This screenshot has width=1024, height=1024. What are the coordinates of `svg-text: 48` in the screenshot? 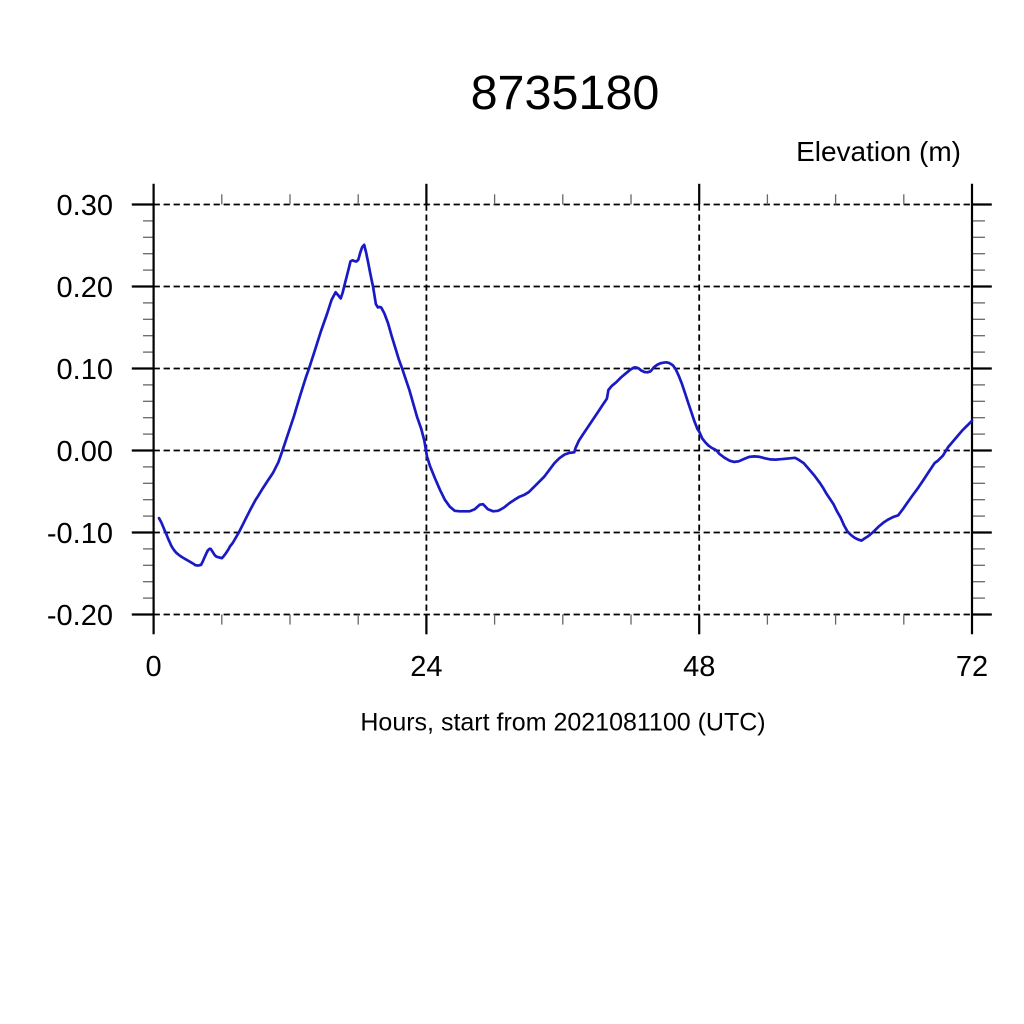 It's located at (699, 667).